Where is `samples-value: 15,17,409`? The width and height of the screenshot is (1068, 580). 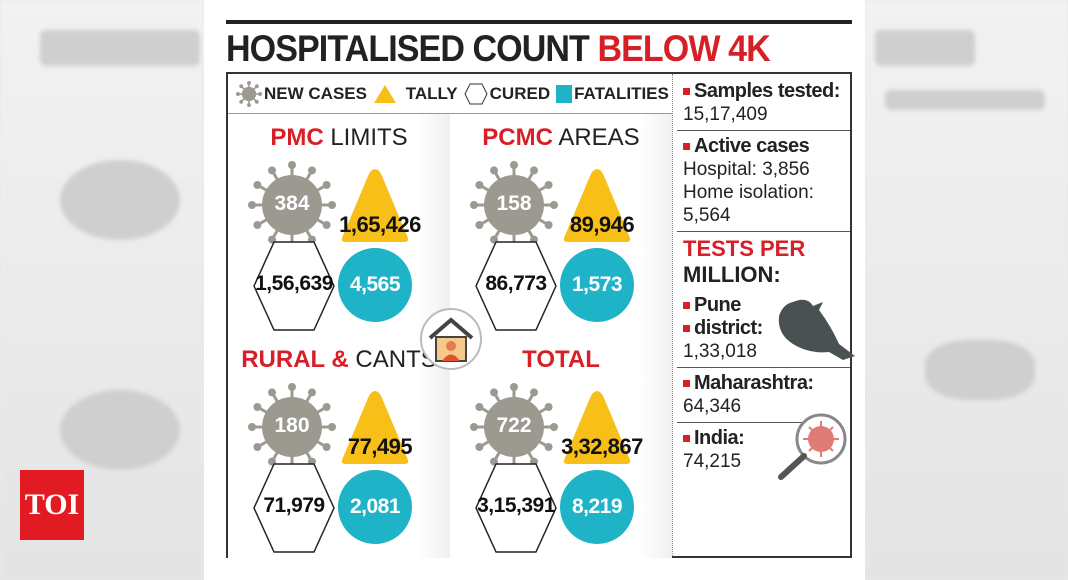
samples-value: 15,17,409 is located at coordinates (725, 114).